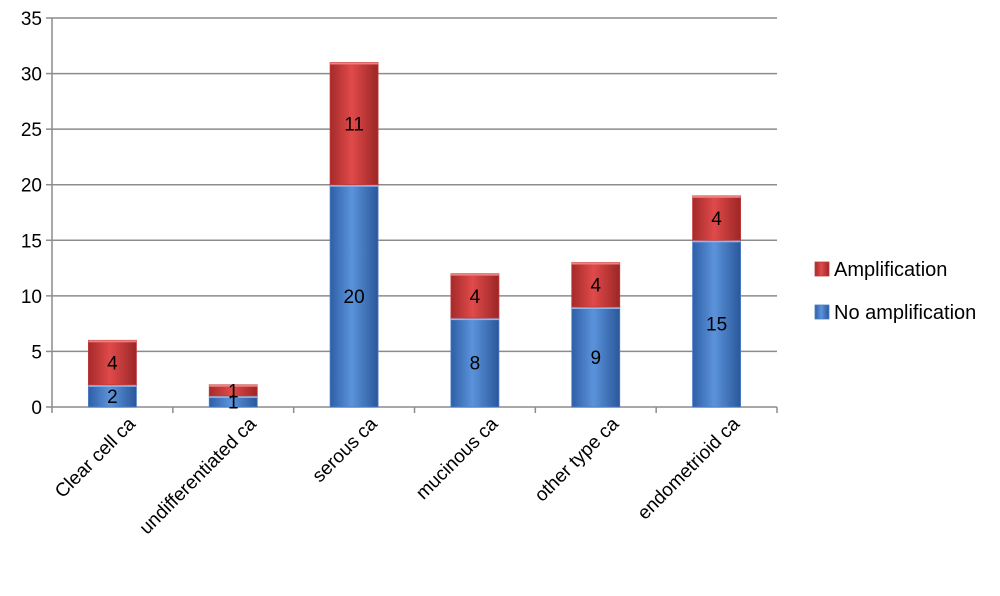 The image size is (1000, 596). Describe the element at coordinates (890, 270) in the screenshot. I see `legend-label: Amplification` at that location.